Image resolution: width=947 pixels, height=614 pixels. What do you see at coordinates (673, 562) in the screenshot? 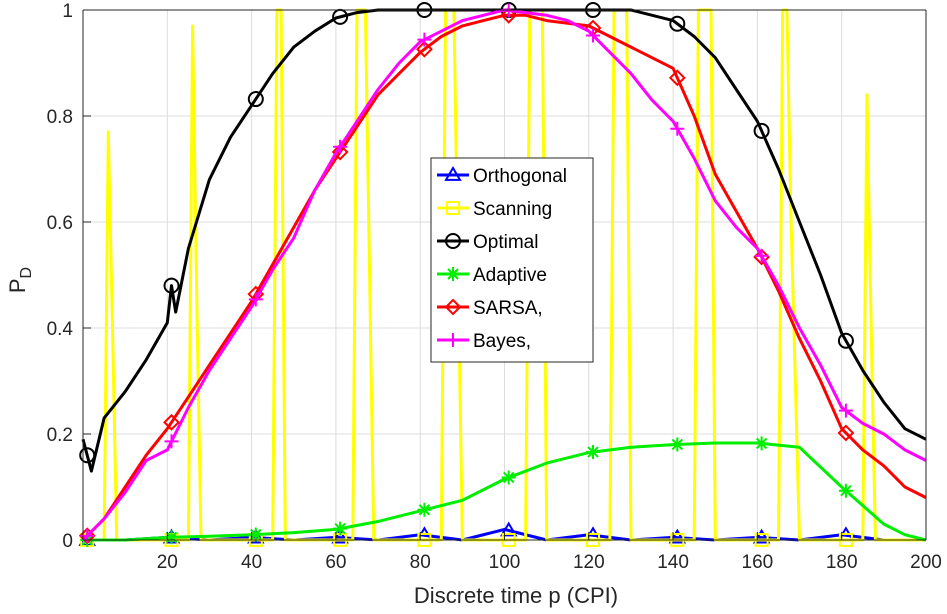
I see `x-tick-label: 140` at bounding box center [673, 562].